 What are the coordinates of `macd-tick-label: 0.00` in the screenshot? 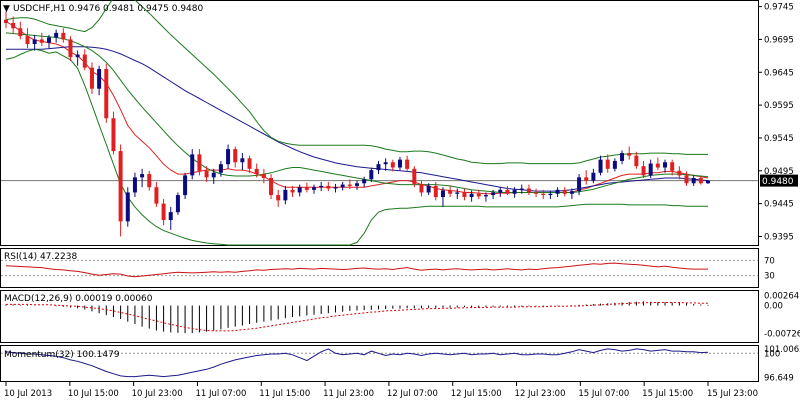 It's located at (773, 307).